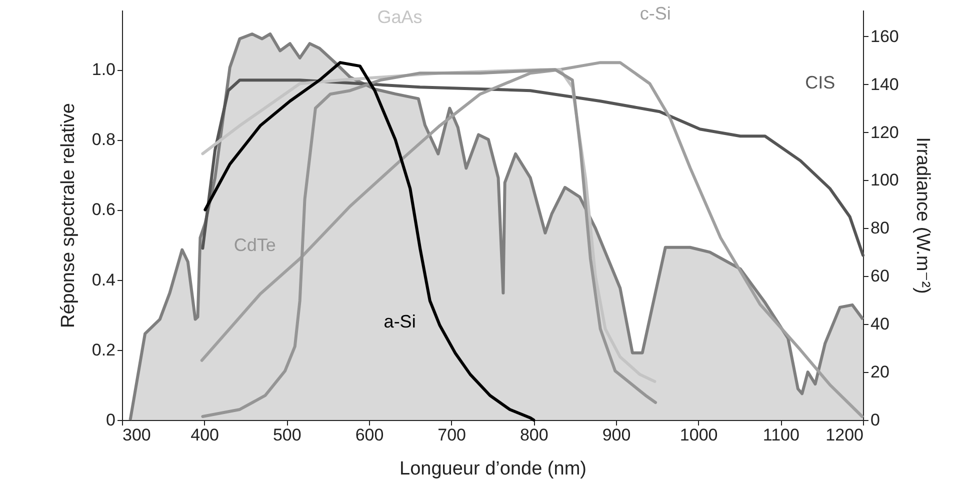 The image size is (973, 493). Describe the element at coordinates (880, 372) in the screenshot. I see `y2-tick-label: 20` at that location.